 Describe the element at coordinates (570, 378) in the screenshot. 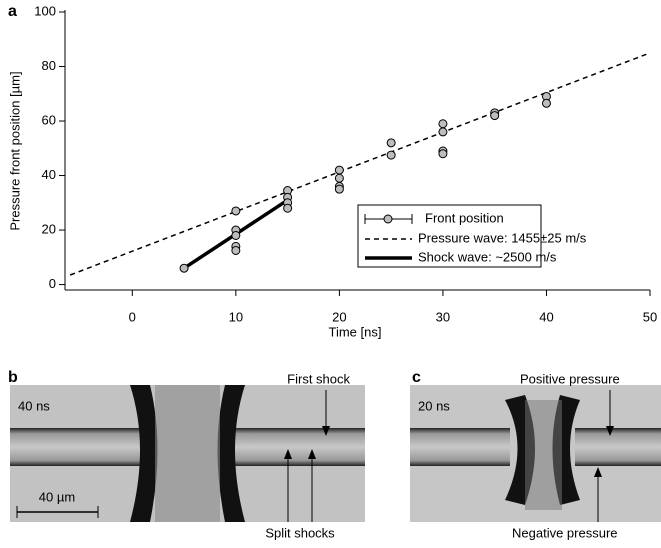

I see `annotation: Positive pressure` at that location.